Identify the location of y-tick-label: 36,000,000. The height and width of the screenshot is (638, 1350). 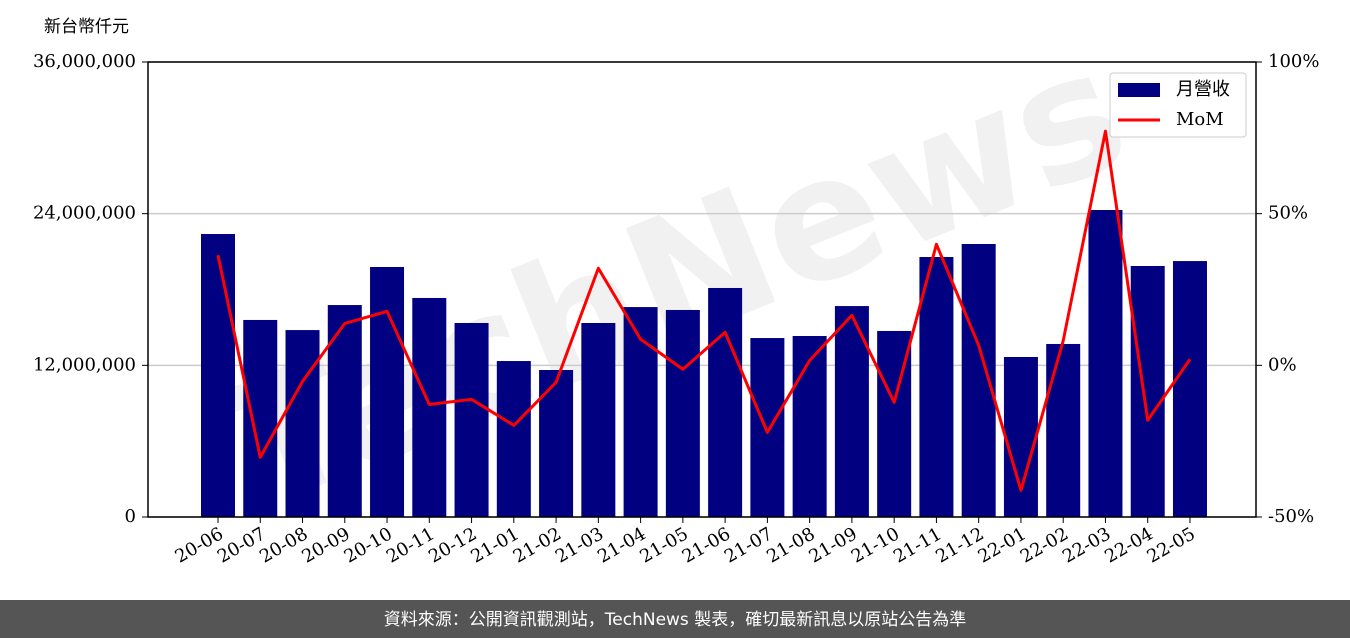
(84, 61).